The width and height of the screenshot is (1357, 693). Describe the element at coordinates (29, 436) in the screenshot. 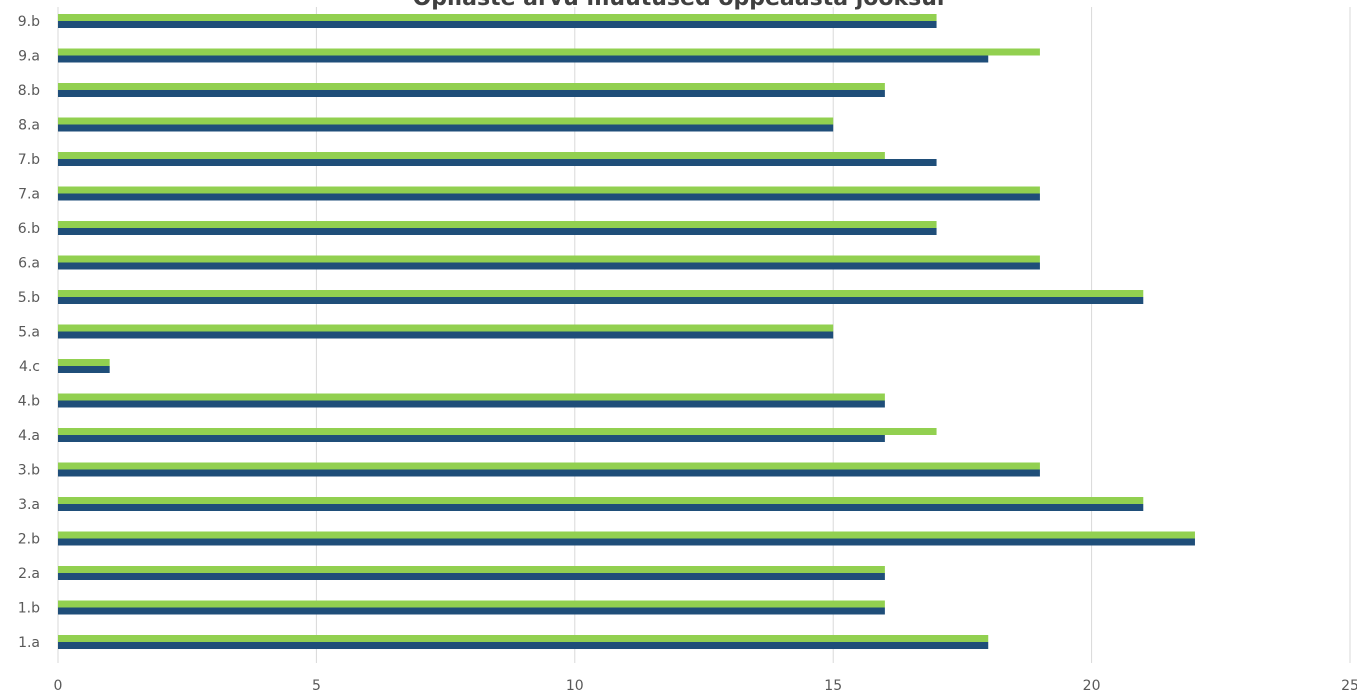

I see `y-tick-label: 4.a` at that location.